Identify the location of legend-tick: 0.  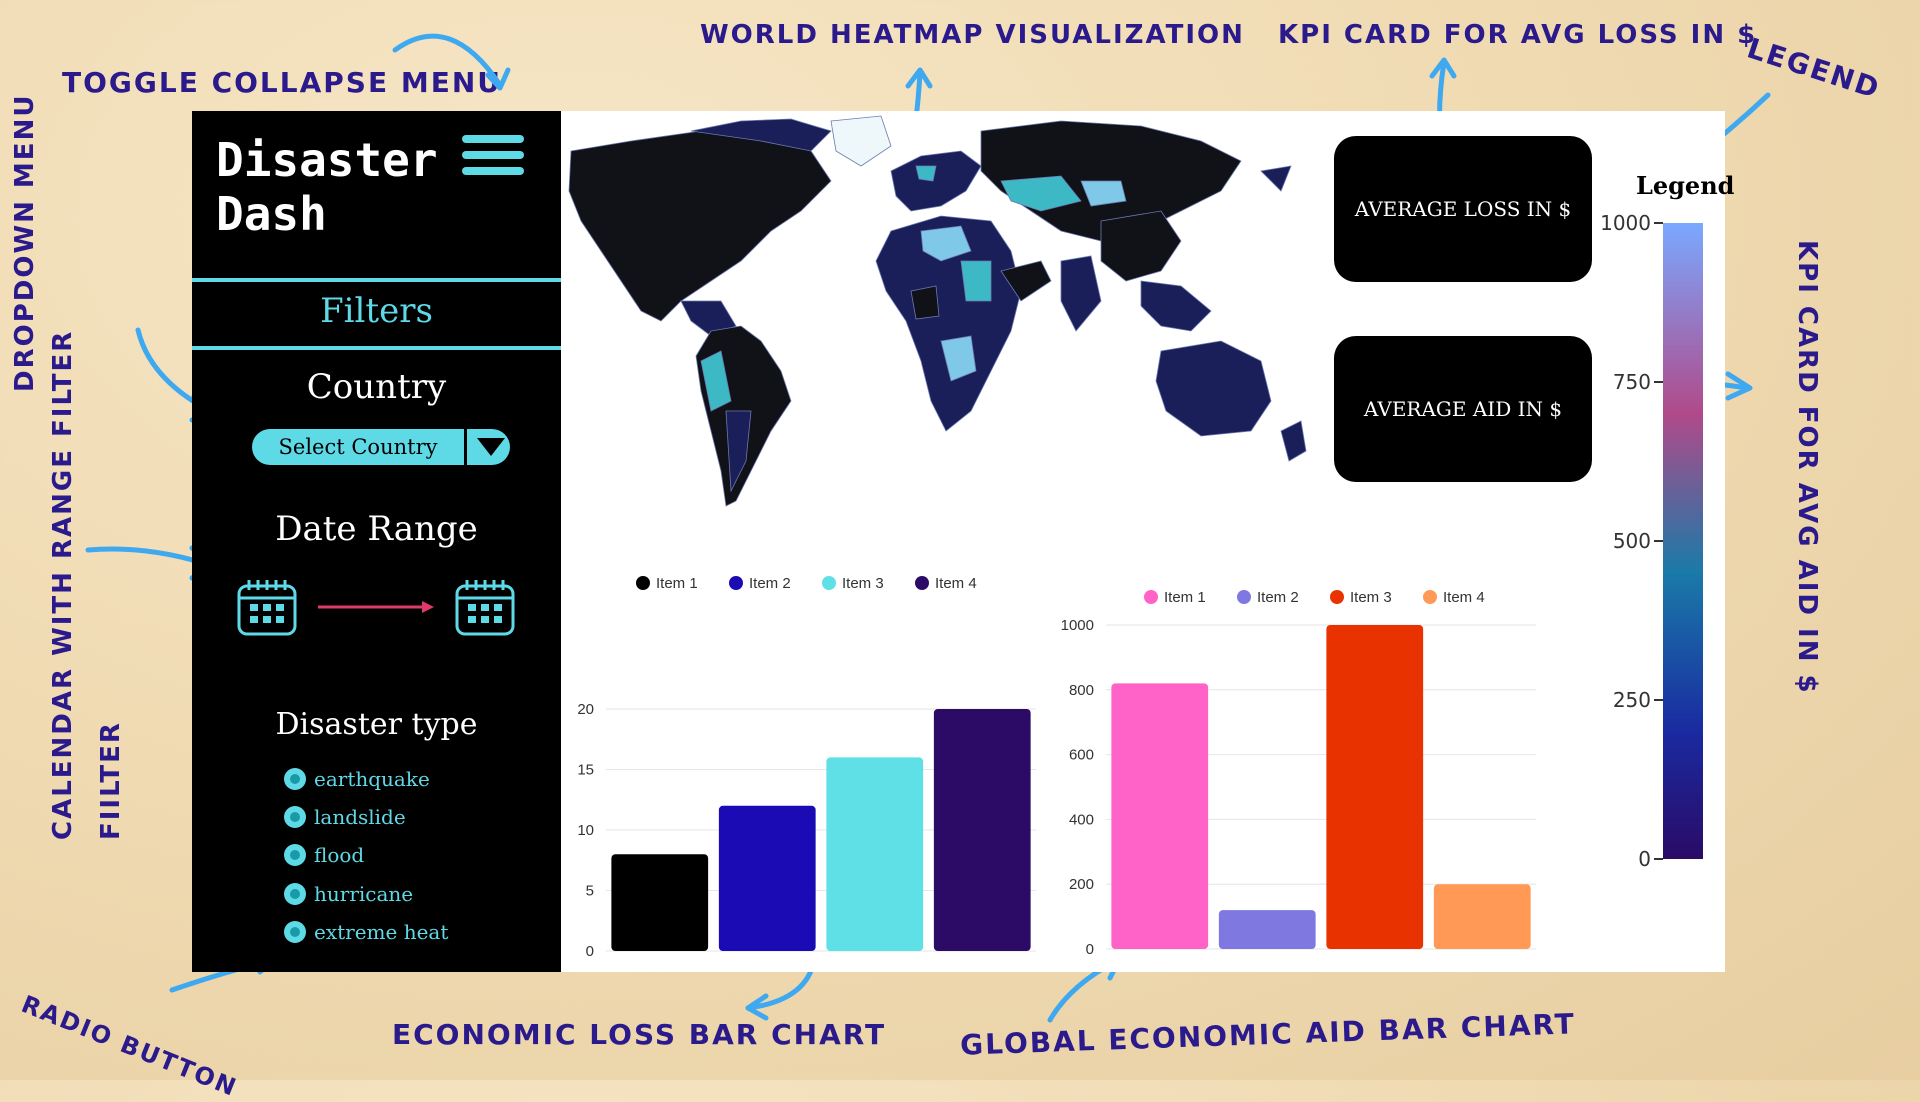
(1644, 859).